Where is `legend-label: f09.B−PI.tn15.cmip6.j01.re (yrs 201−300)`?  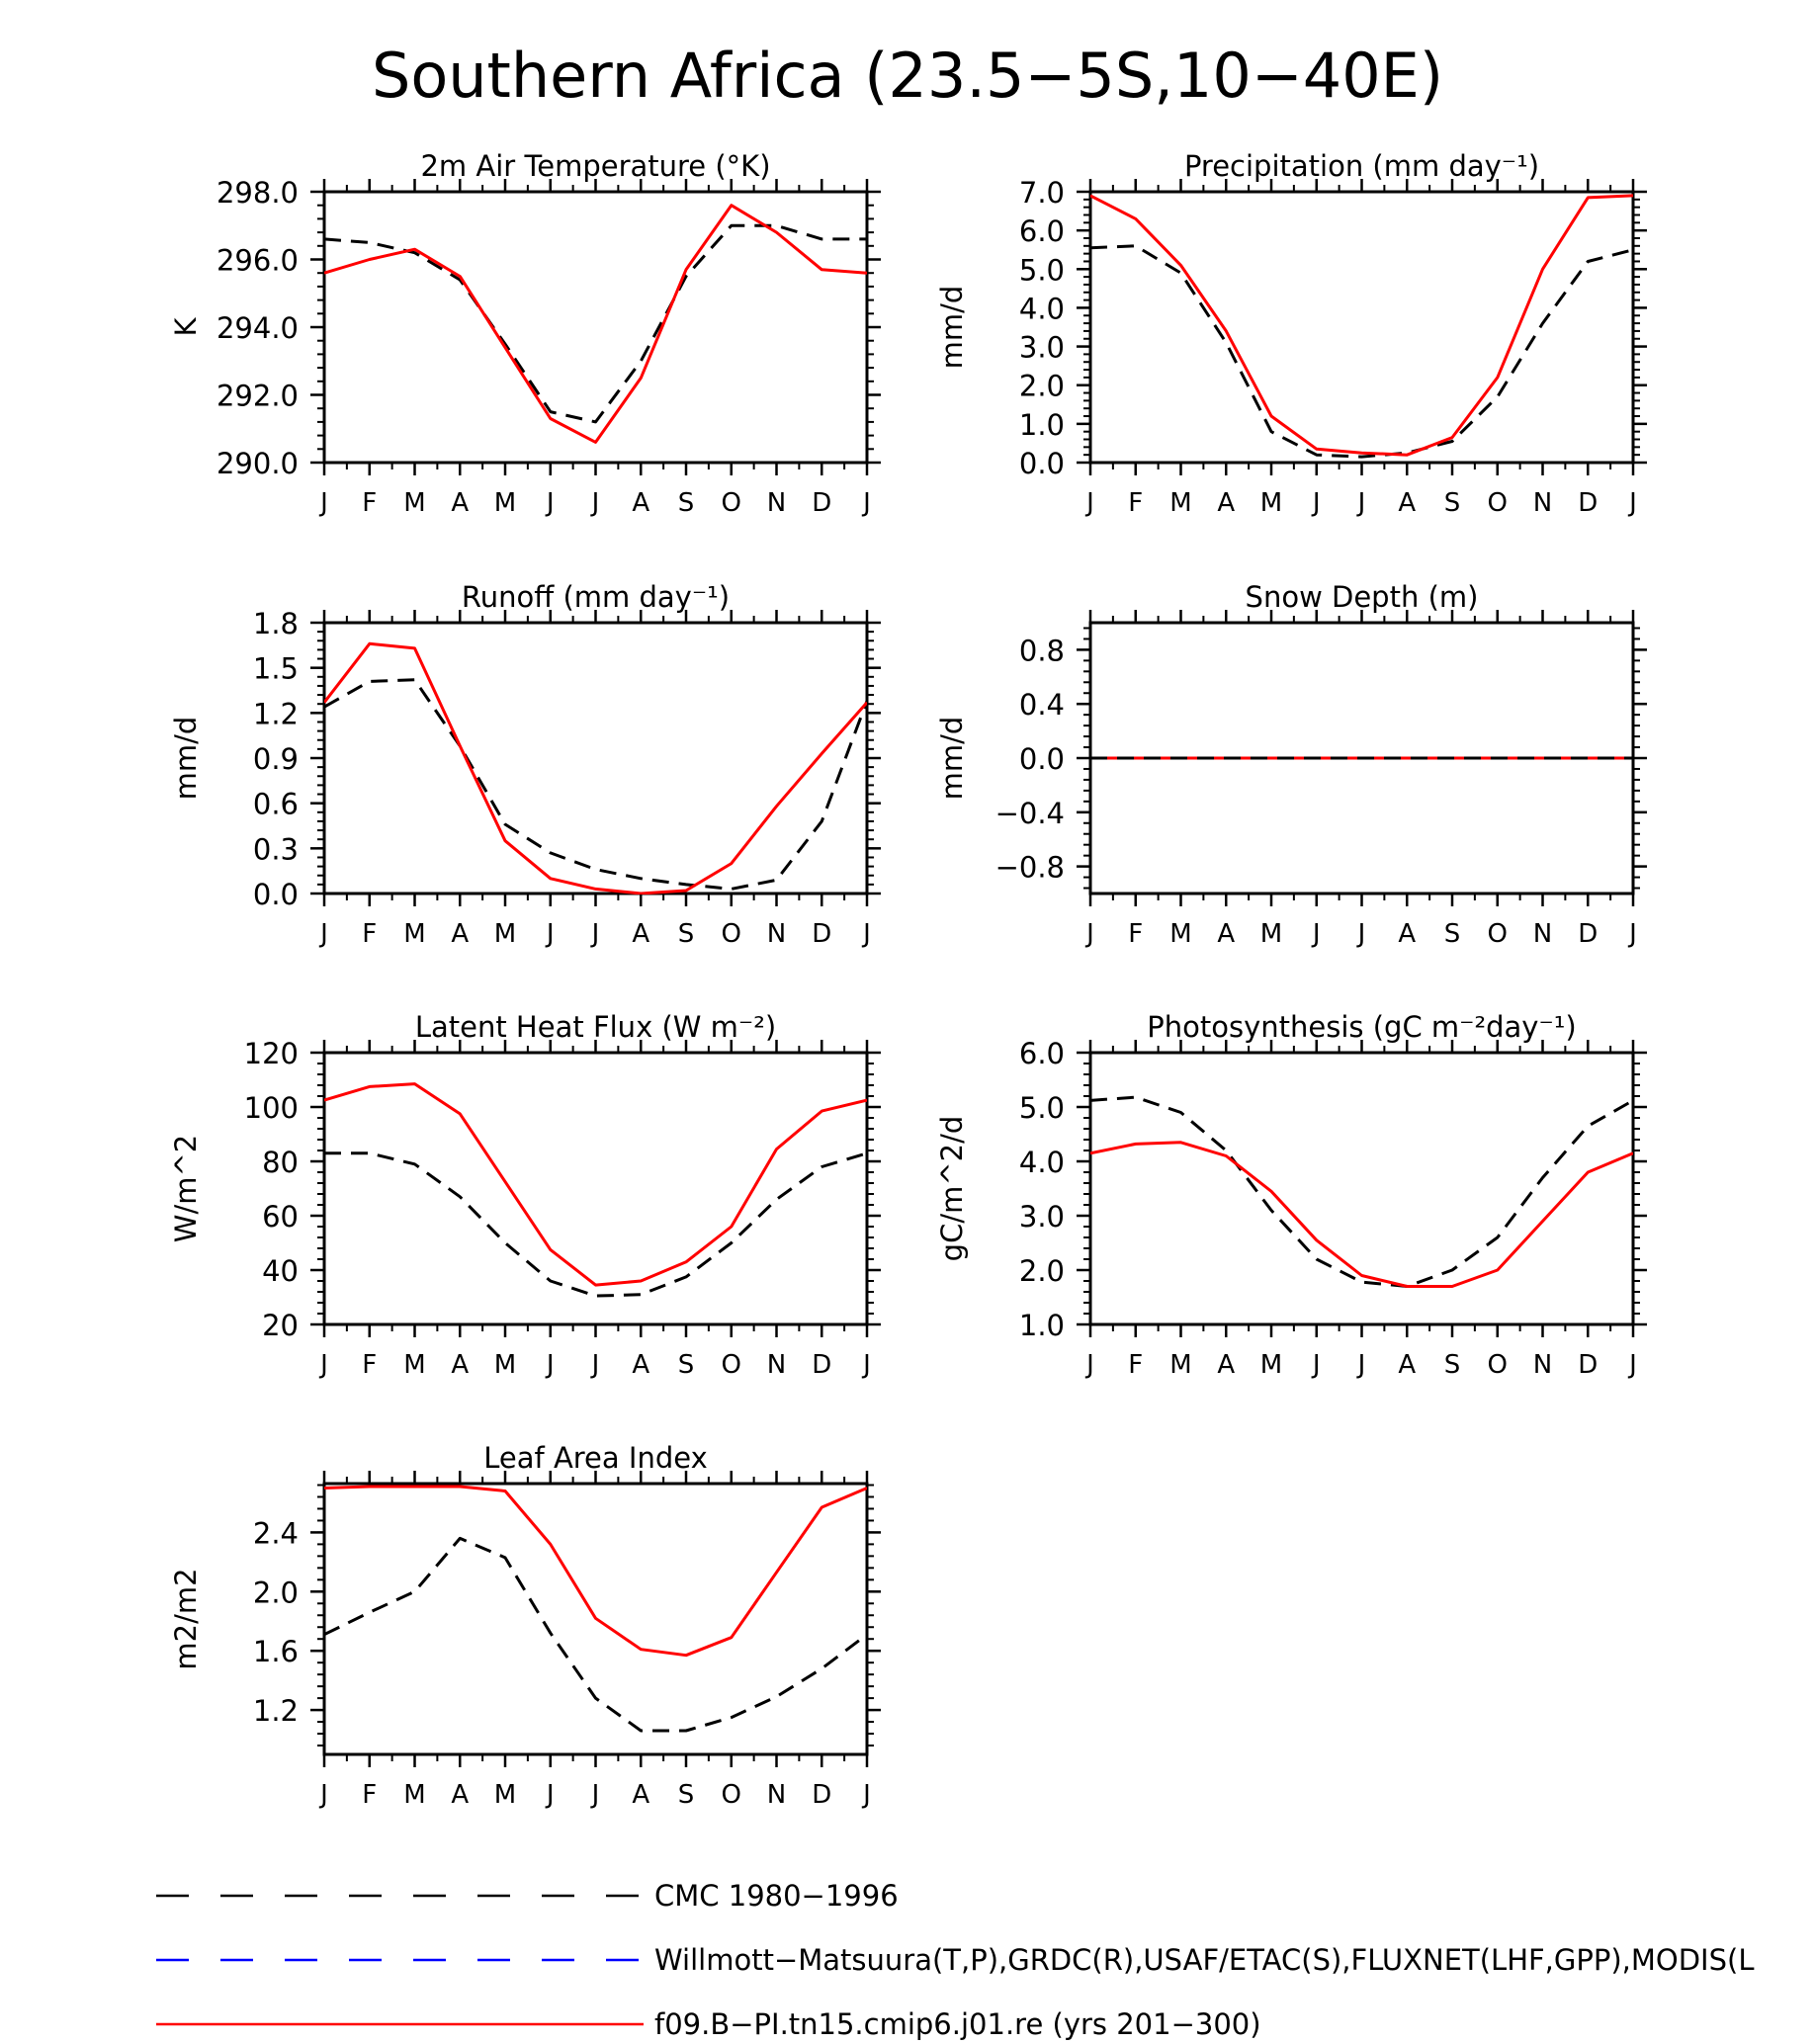 legend-label: f09.B−PI.tn15.cmip6.j01.re (yrs 201−300) is located at coordinates (958, 2024).